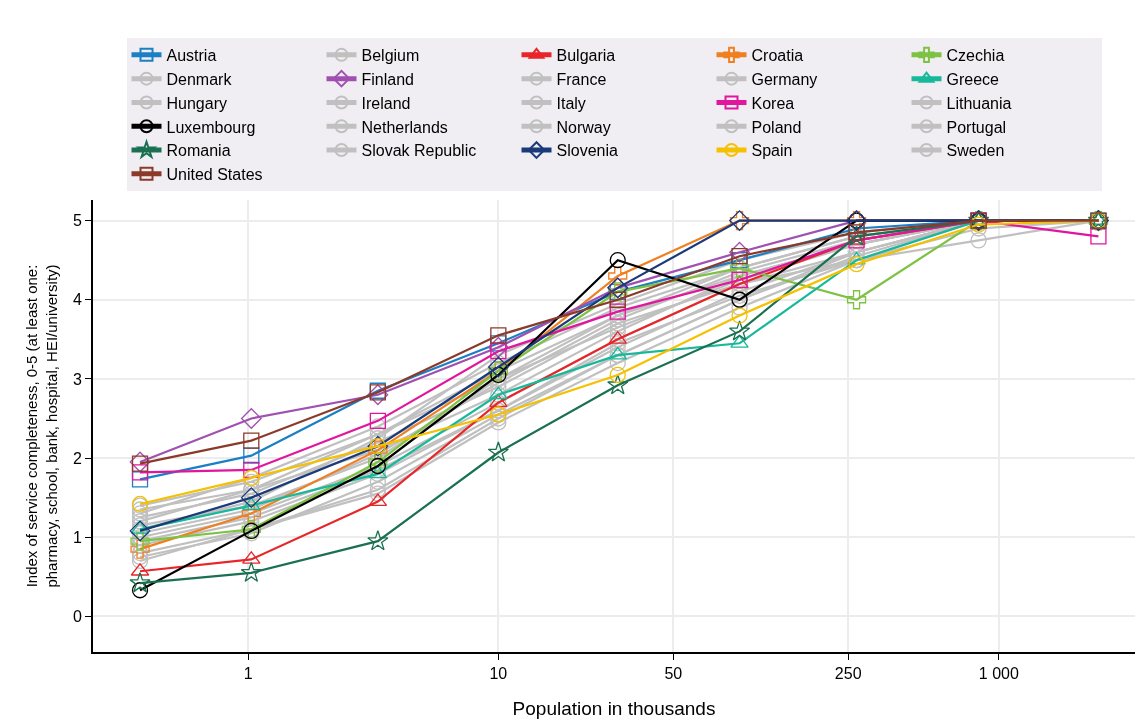  Describe the element at coordinates (975, 56) in the screenshot. I see `legend-label: Czechia` at that location.